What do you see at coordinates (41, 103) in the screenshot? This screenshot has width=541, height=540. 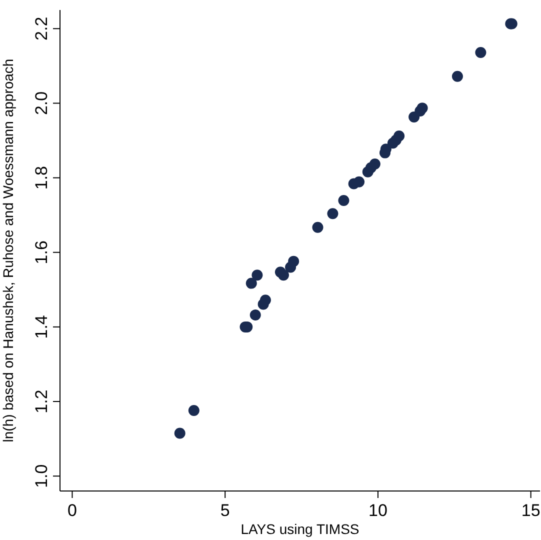 I see `y-tick-label: 2.0` at bounding box center [41, 103].